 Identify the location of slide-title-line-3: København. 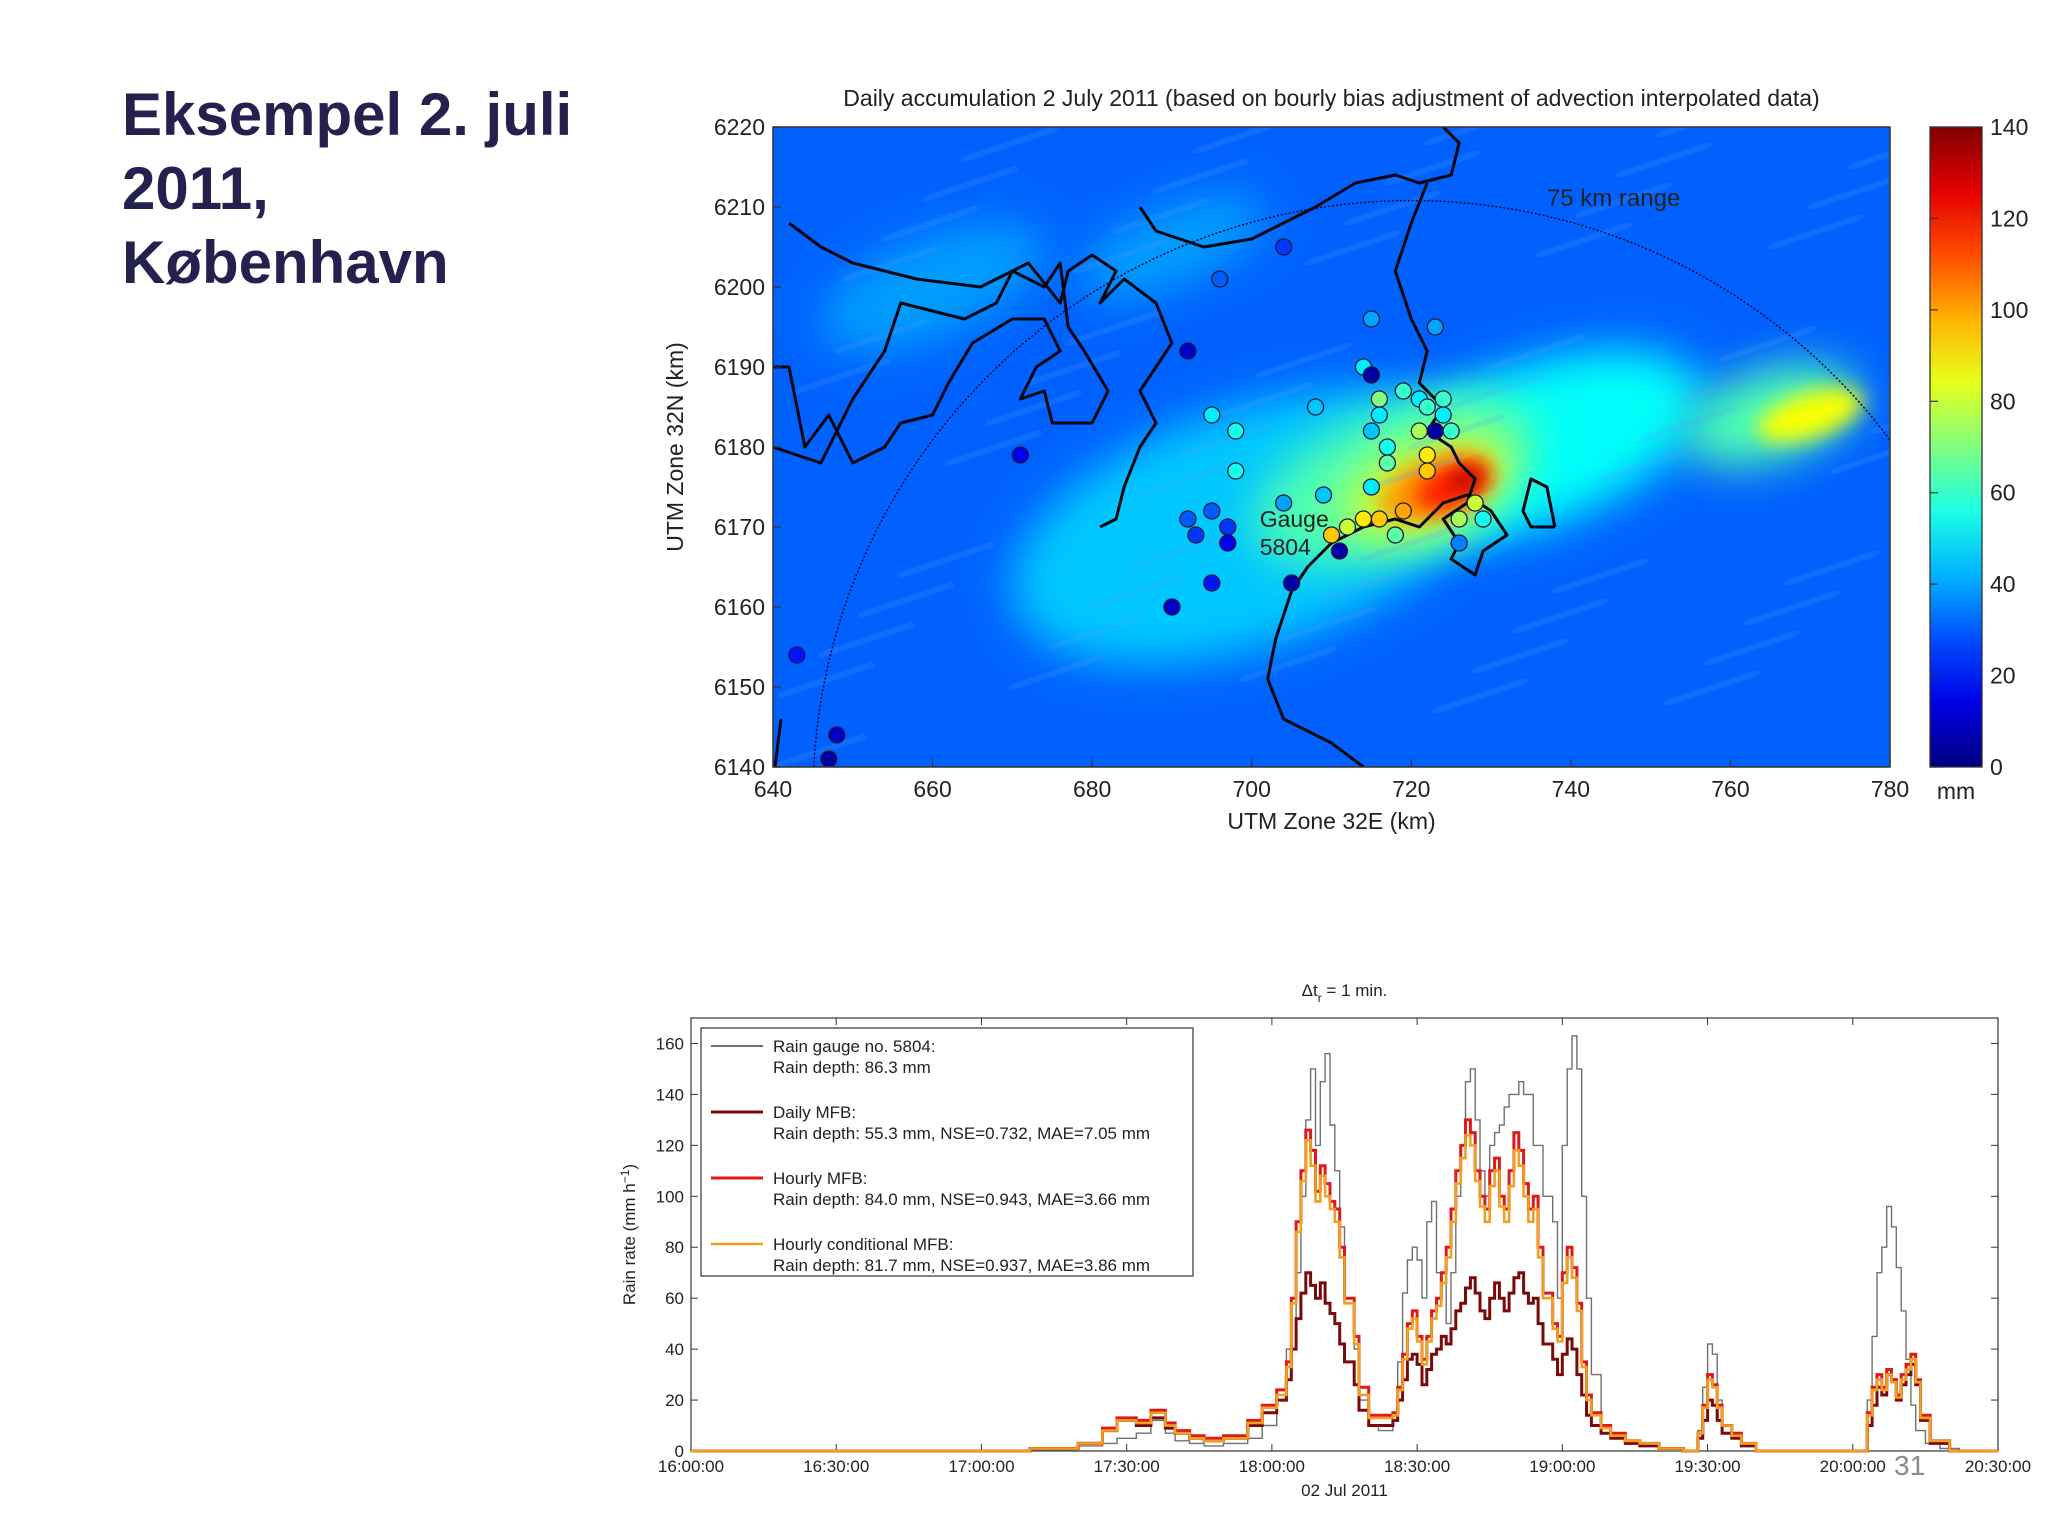
(285, 262).